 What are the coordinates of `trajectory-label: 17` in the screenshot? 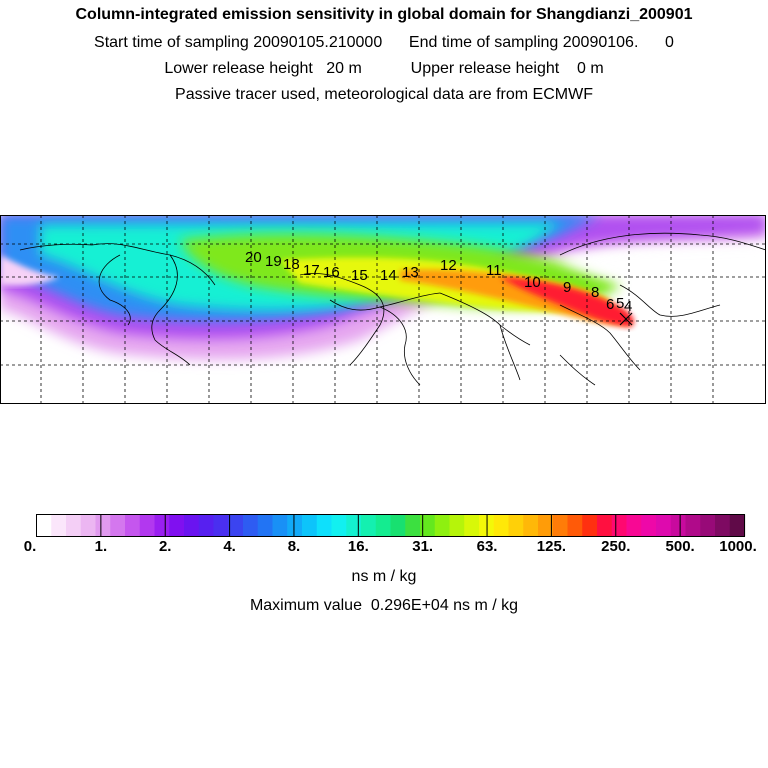 It's located at (311, 270).